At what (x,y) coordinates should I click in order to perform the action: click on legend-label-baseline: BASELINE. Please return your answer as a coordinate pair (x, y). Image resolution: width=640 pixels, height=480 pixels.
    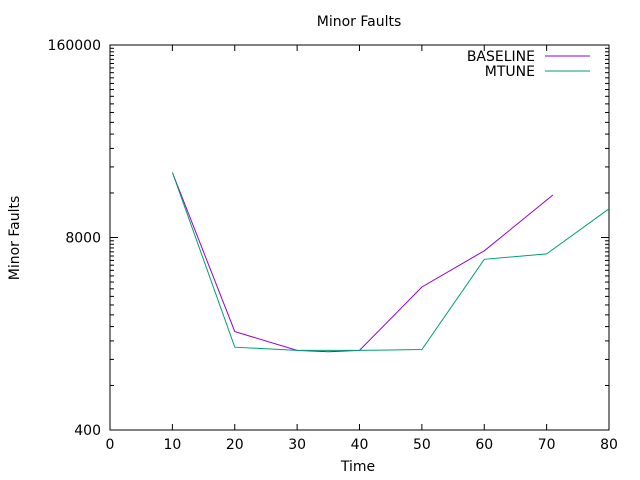
    Looking at the image, I should click on (501, 57).